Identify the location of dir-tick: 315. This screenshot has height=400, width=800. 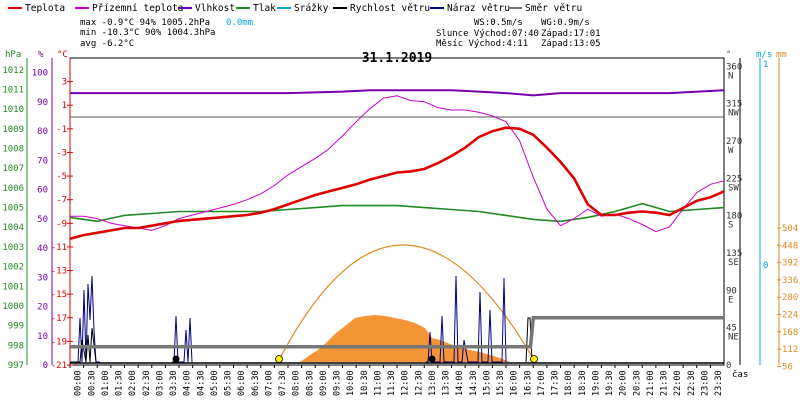
(734, 105).